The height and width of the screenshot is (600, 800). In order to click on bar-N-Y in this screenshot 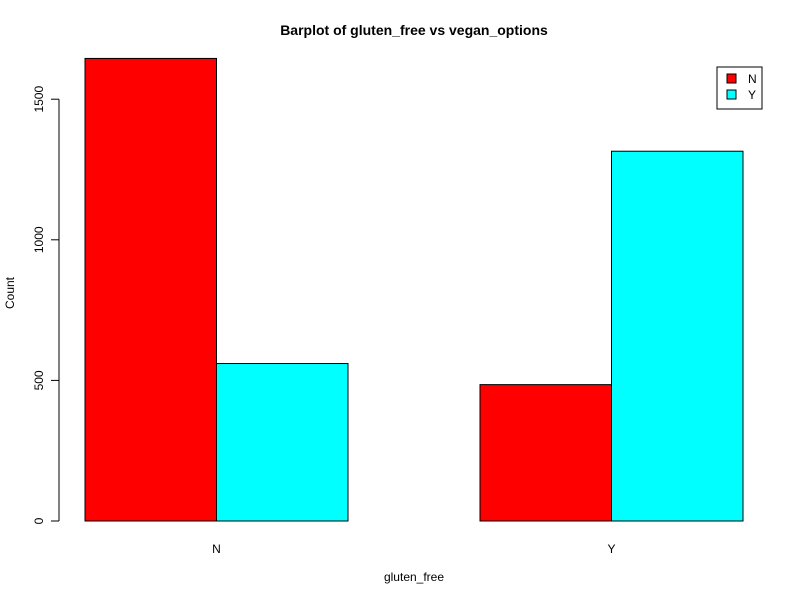, I will do `click(282, 442)`.